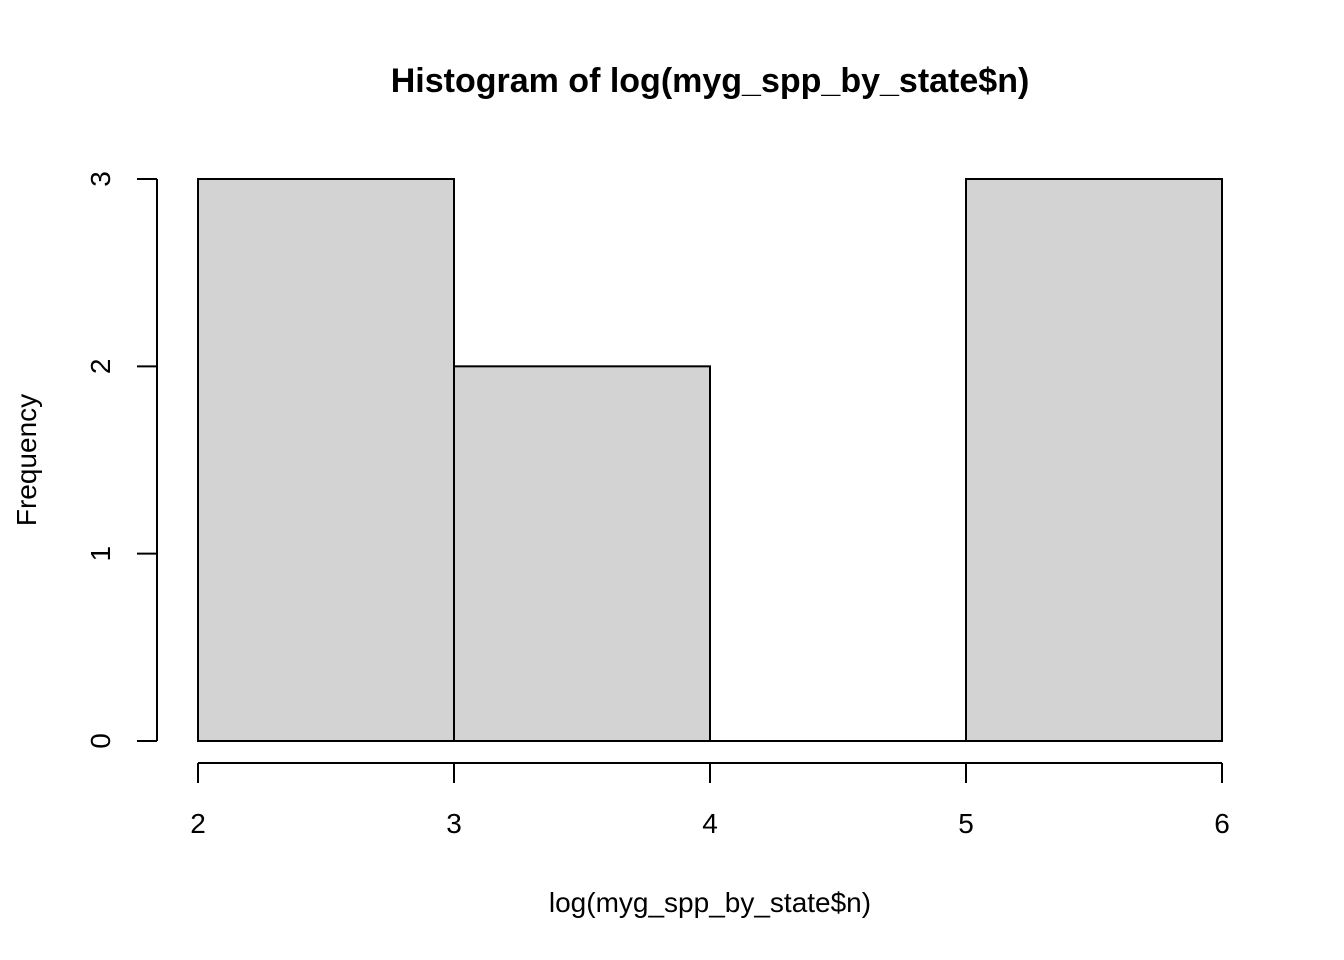 This screenshot has height=960, width=1344. Describe the element at coordinates (121, 460) in the screenshot. I see `y-axis: 0 1 2 3` at that location.